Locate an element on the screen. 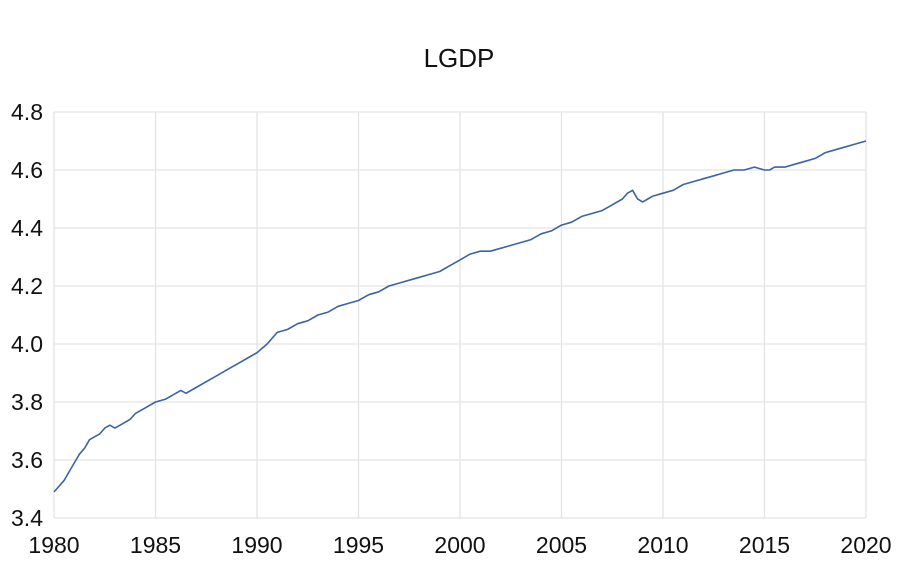  y-tick-label: 4.8 is located at coordinates (27, 112).